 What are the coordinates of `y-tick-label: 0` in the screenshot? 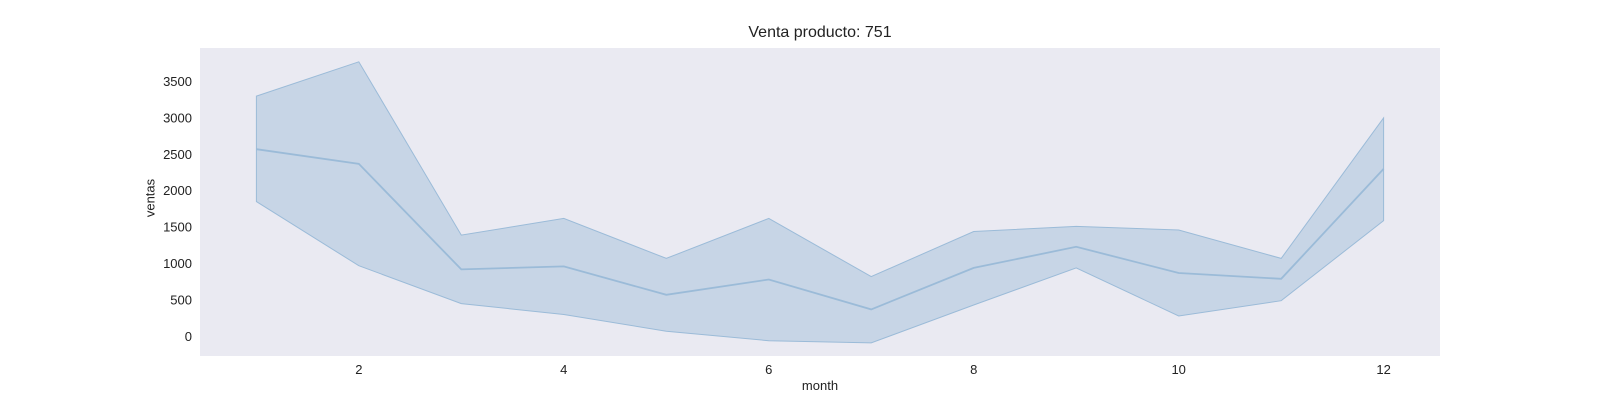 It's located at (188, 336).